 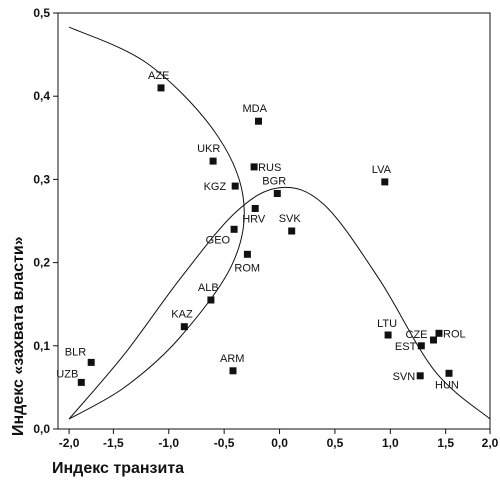 What do you see at coordinates (254, 220) in the screenshot?
I see `point-label-hrv: HRV` at bounding box center [254, 220].